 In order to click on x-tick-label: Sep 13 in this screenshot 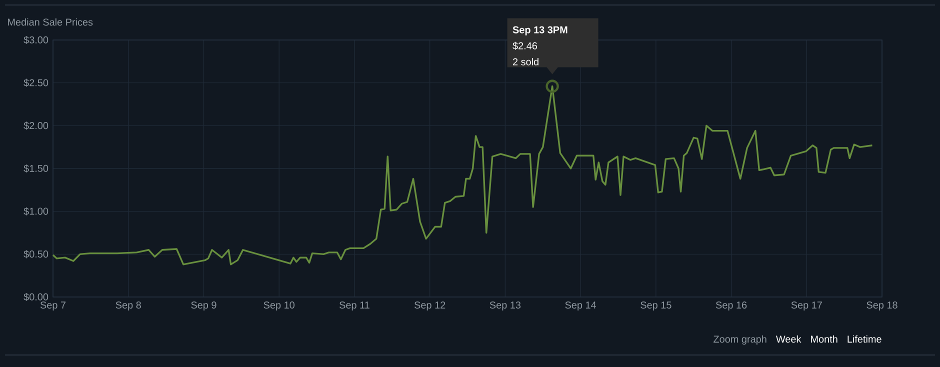, I will do `click(505, 306)`.